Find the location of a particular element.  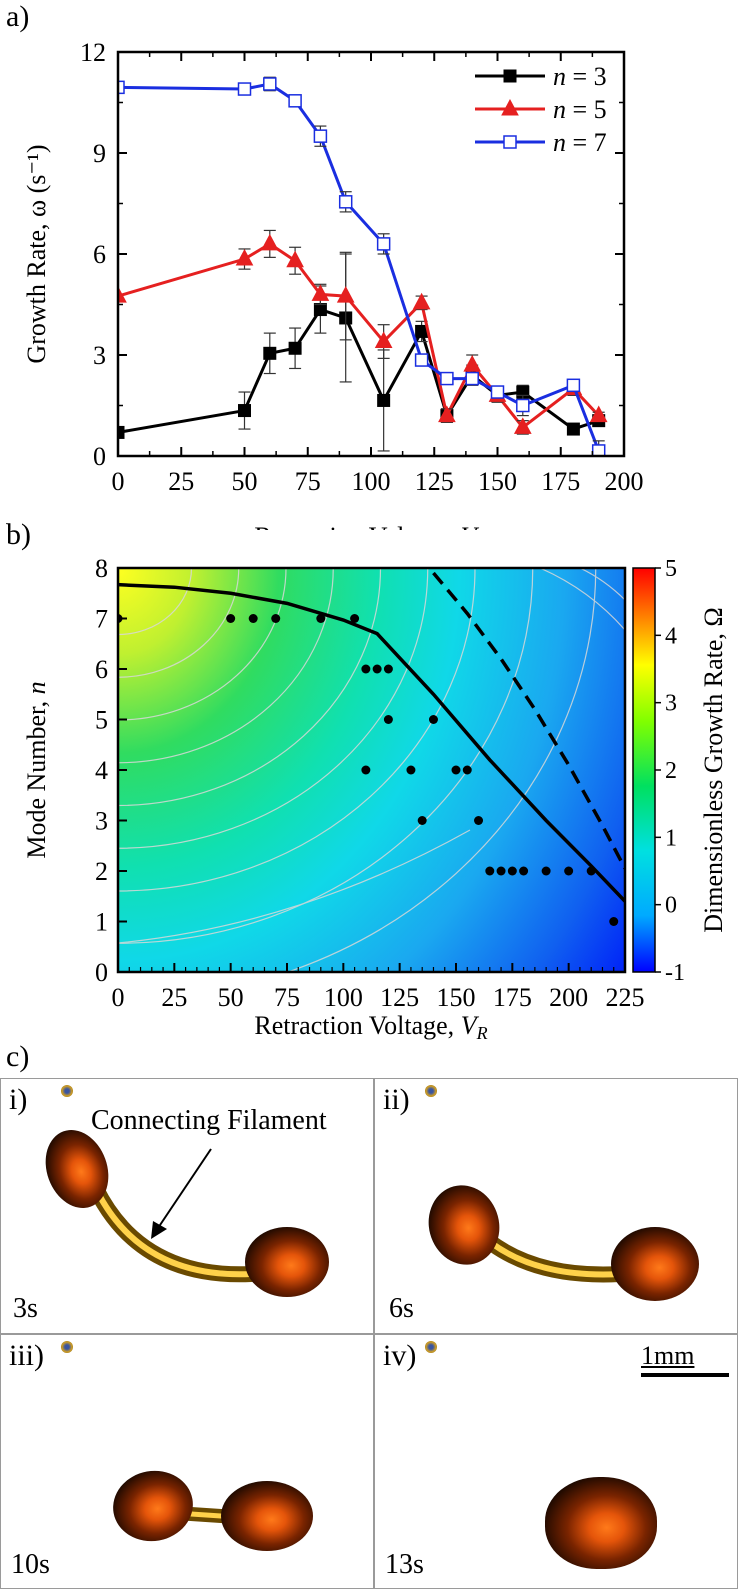

colorbar-tick-label: 3 is located at coordinates (671, 704).